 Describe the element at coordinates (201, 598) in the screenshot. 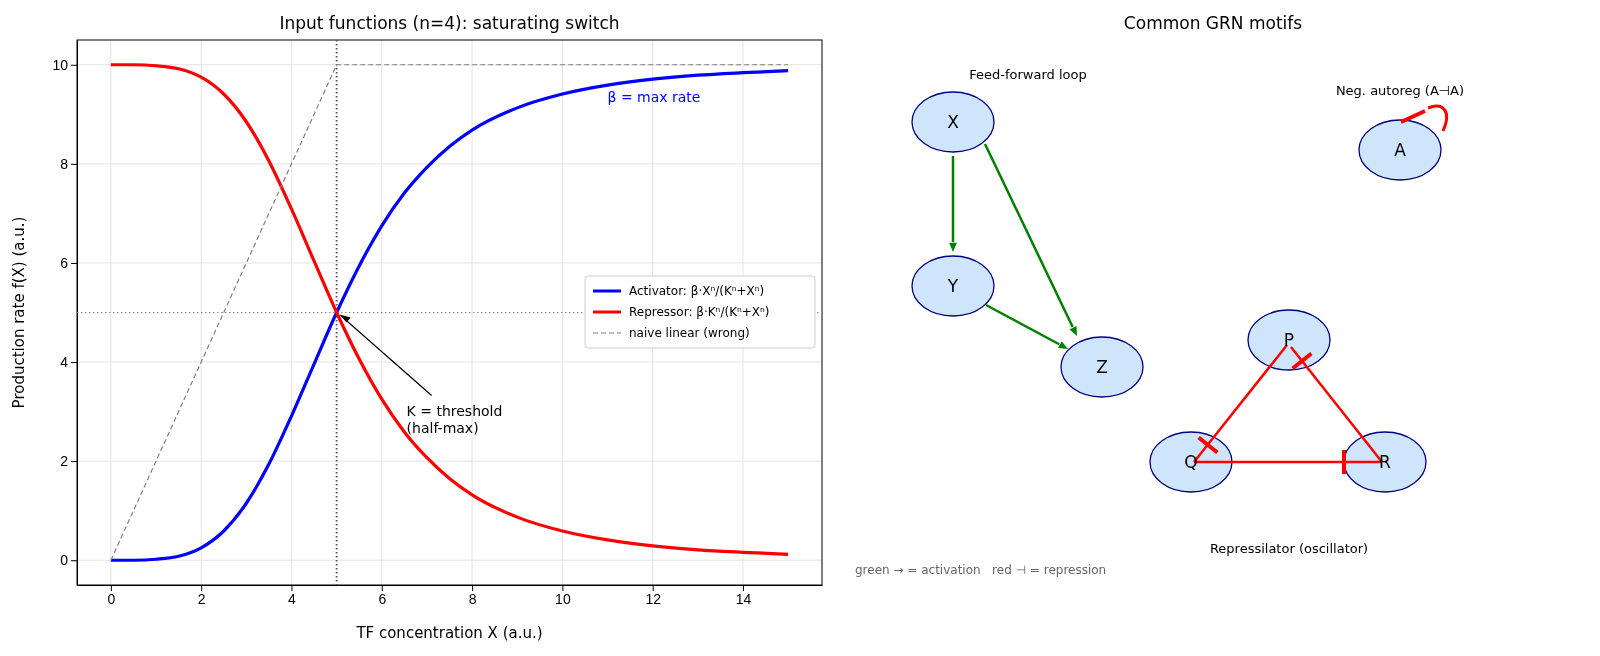

I see `x-tick-label: 2` at that location.